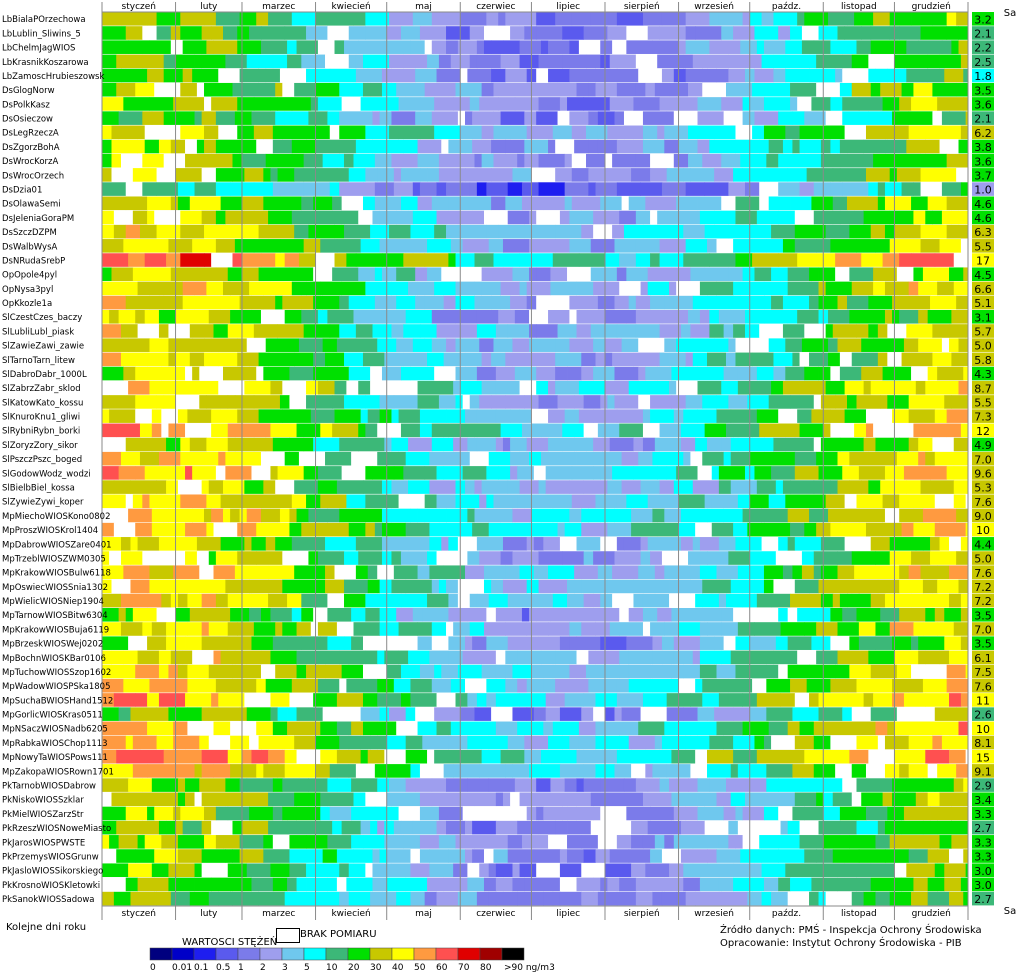 The height and width of the screenshot is (980, 1024). What do you see at coordinates (423, 7) in the screenshot?
I see `month-label: maj` at bounding box center [423, 7].